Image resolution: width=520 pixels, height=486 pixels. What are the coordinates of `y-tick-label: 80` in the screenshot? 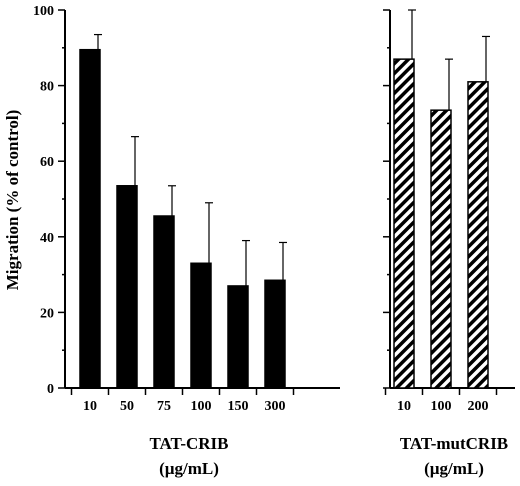 It's located at (47, 87).